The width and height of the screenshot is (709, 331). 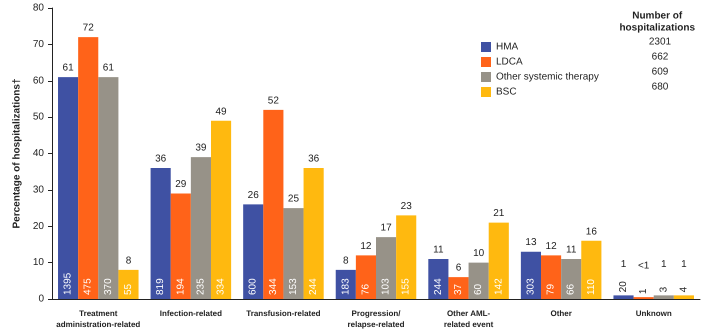 I want to click on data-label: 49, so click(x=221, y=112).